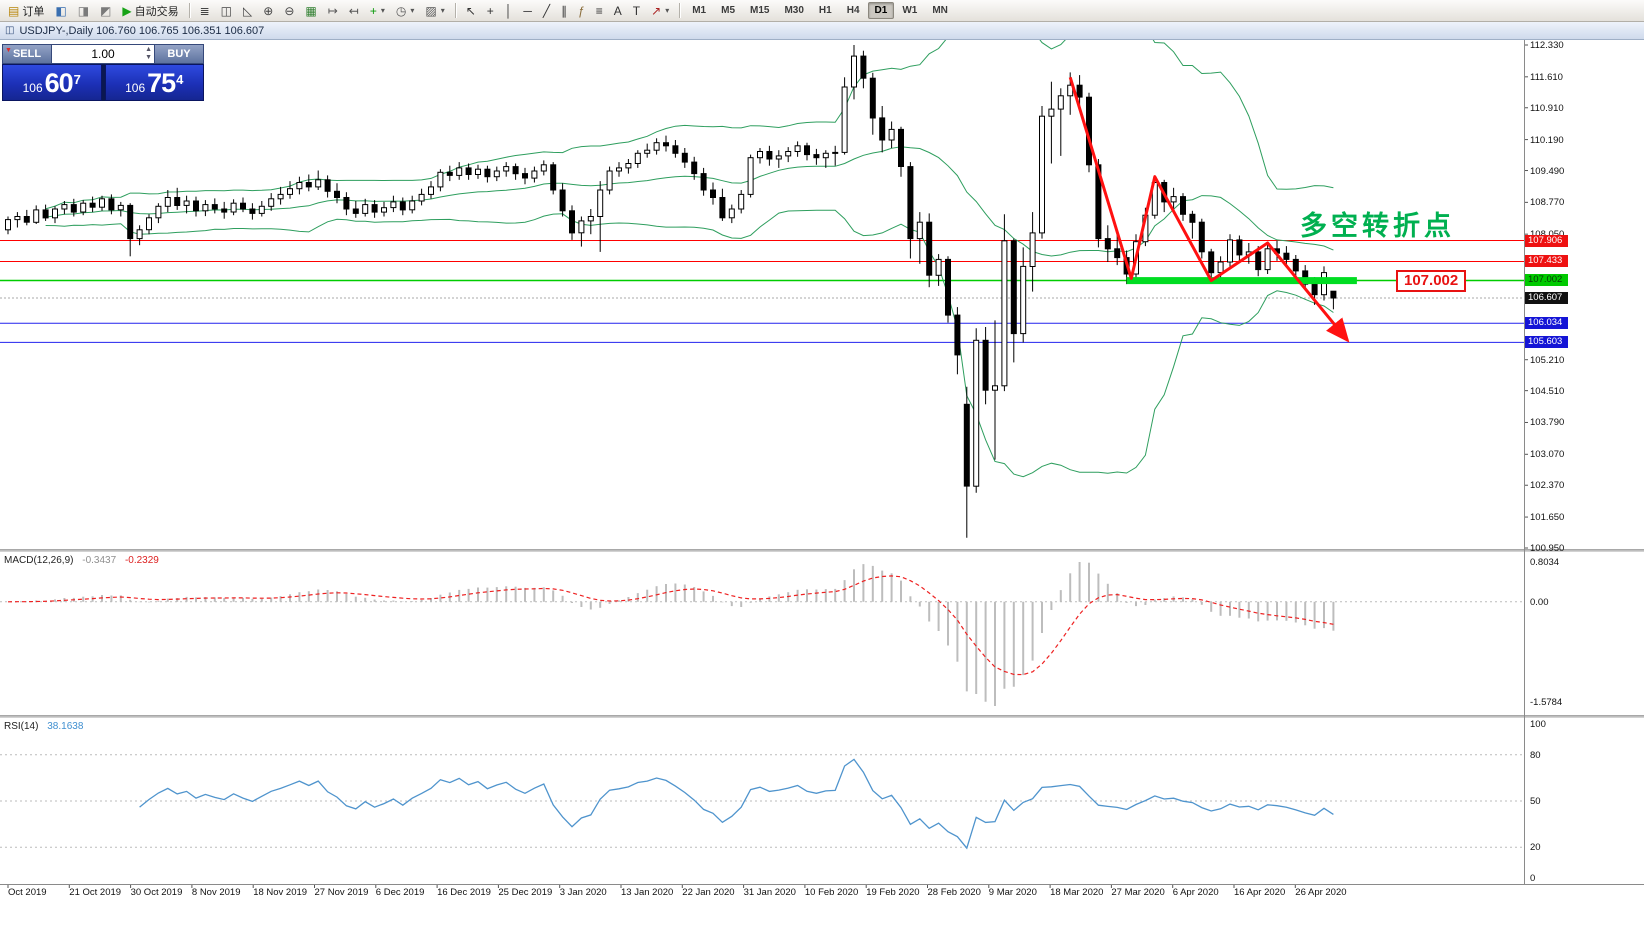  I want to click on price-axis-label: 110.910, so click(1547, 108).